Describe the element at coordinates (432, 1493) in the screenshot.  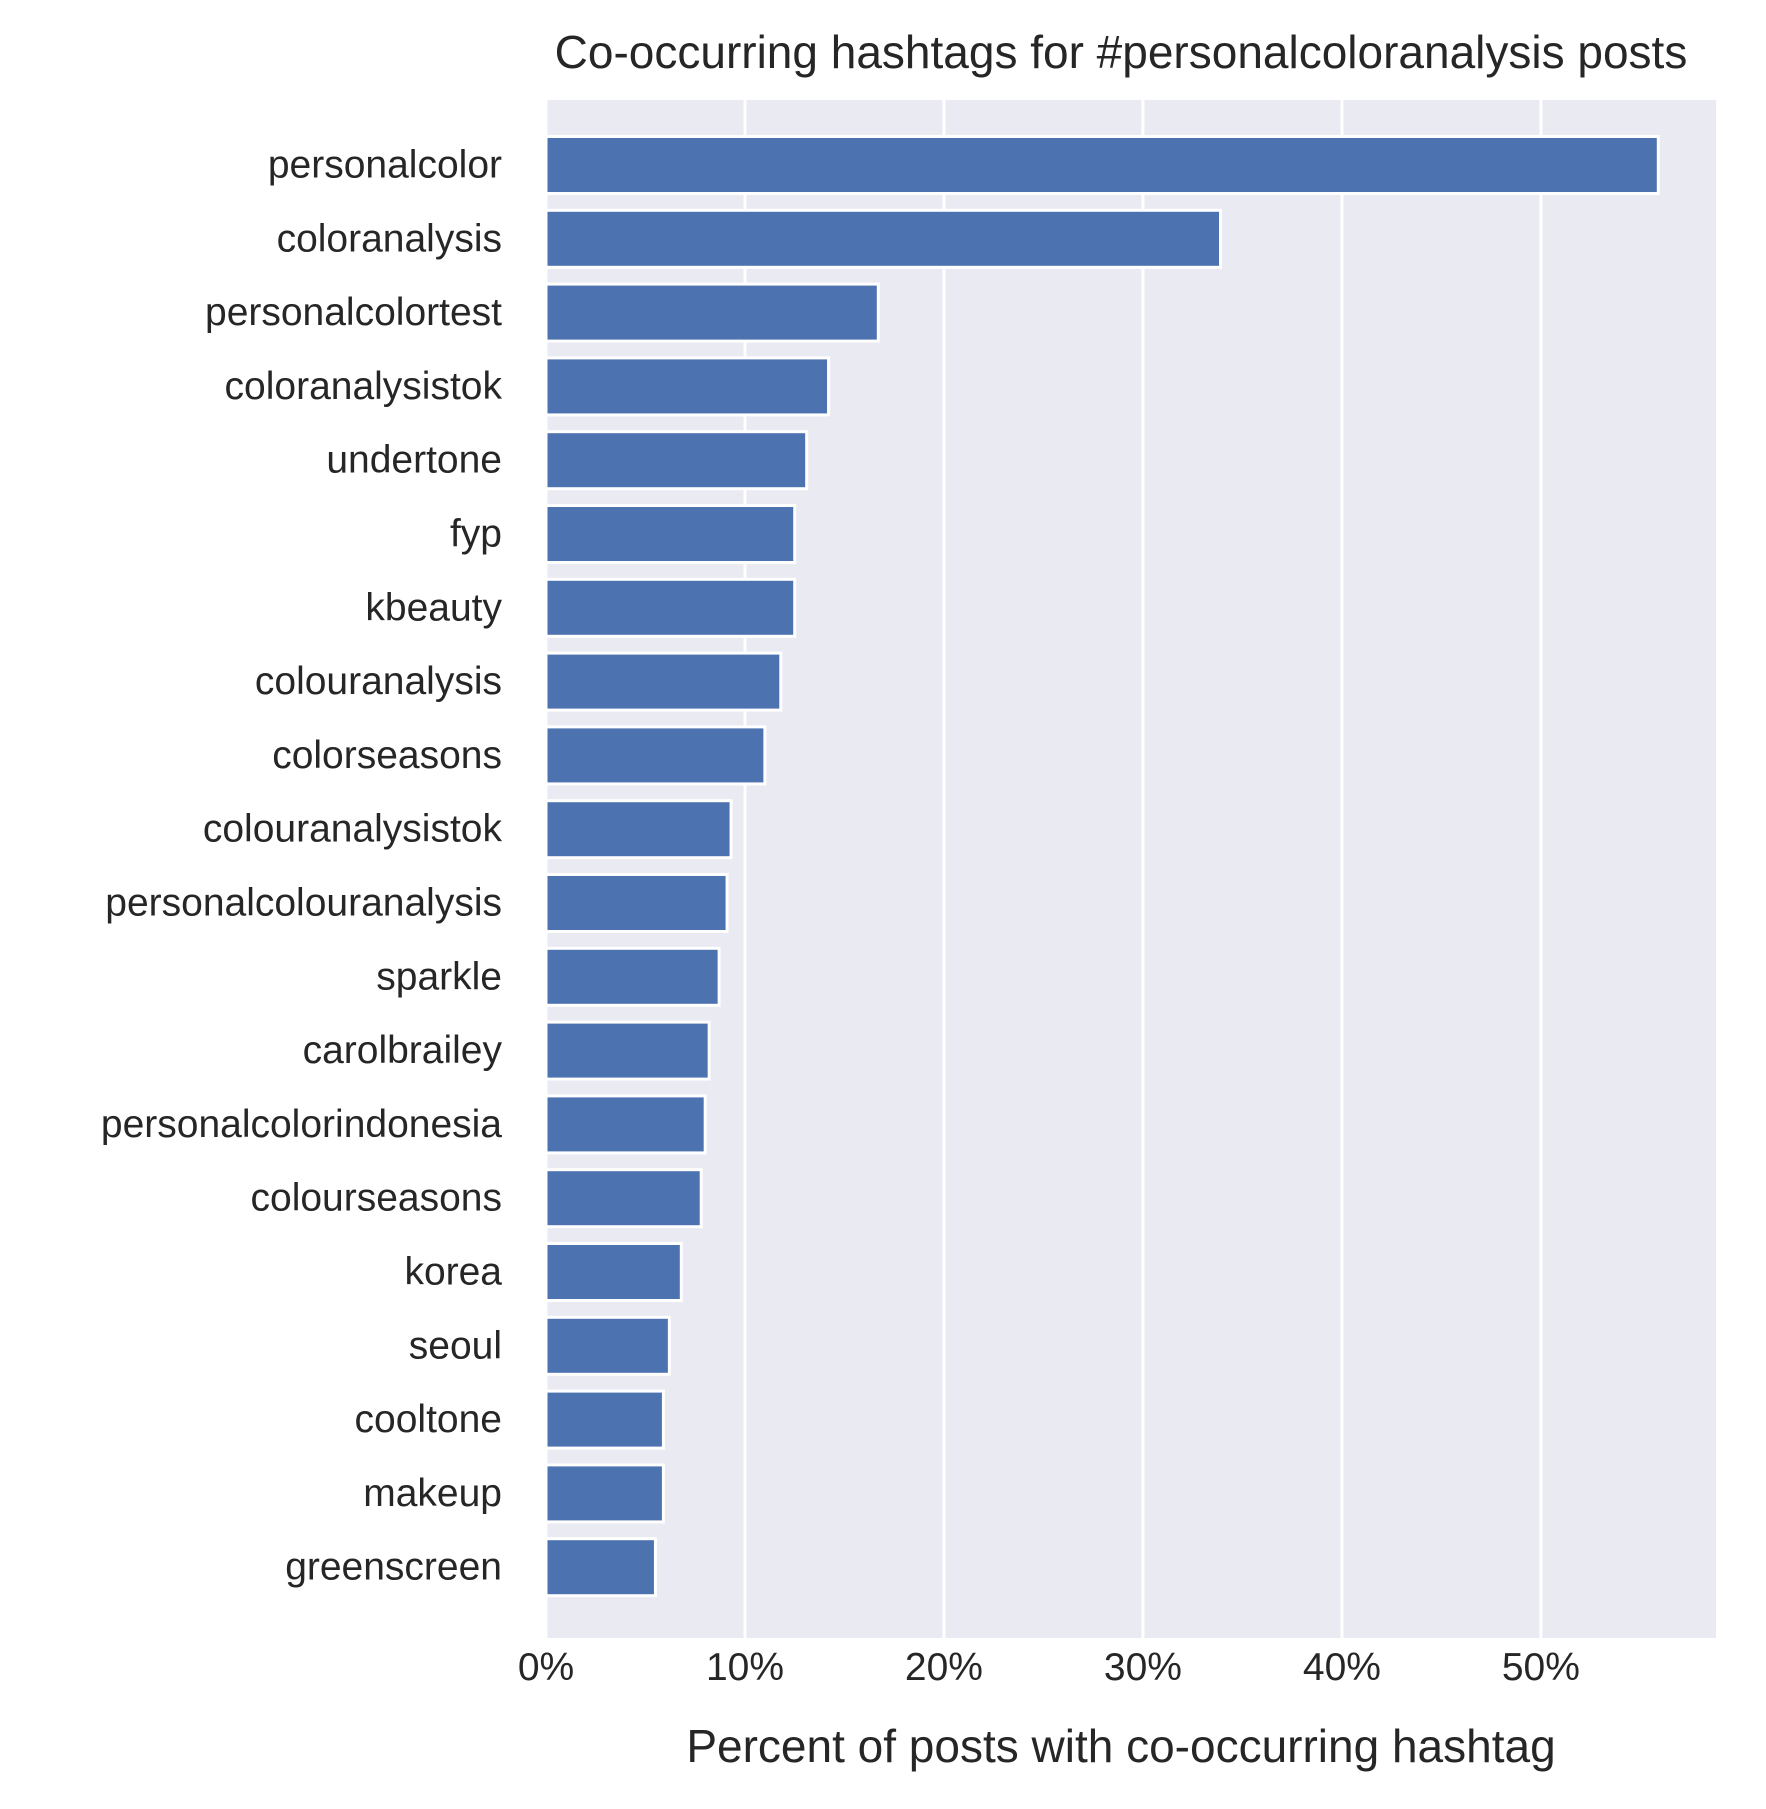
I see `category-label: makeup` at that location.